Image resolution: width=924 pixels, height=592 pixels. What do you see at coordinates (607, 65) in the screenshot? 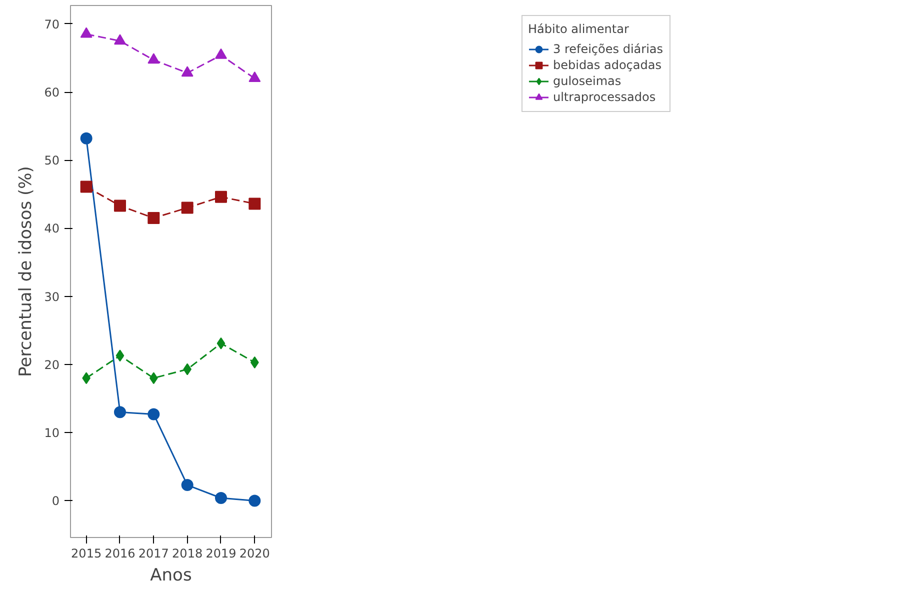
I see `legend-label: bebidas adoçadas` at bounding box center [607, 65].